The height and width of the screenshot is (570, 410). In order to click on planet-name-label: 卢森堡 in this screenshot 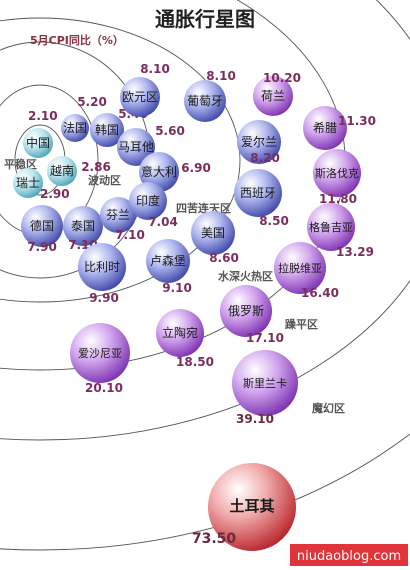, I will do `click(168, 260)`.